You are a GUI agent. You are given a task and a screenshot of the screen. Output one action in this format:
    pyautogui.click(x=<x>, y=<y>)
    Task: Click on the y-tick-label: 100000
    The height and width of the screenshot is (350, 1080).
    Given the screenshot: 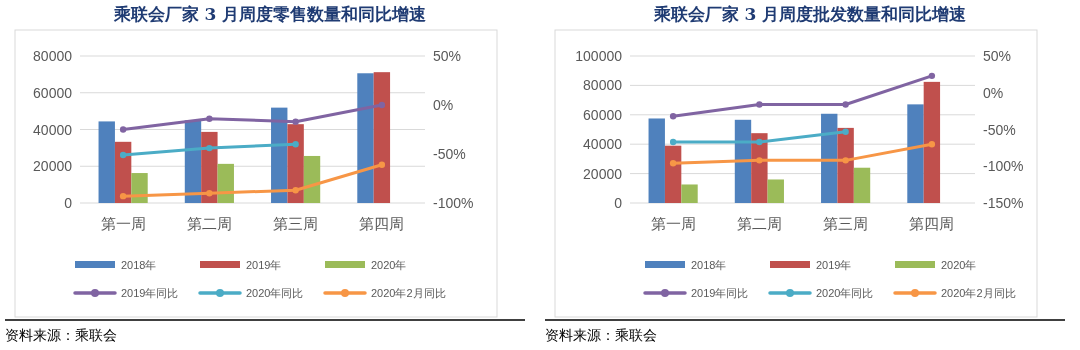 What is the action you would take?
    pyautogui.click(x=599, y=56)
    